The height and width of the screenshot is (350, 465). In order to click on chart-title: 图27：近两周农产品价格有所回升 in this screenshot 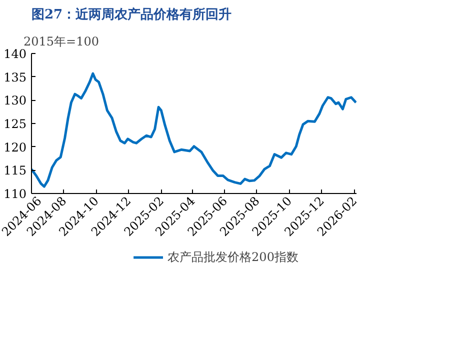, I will do `click(132, 14)`.